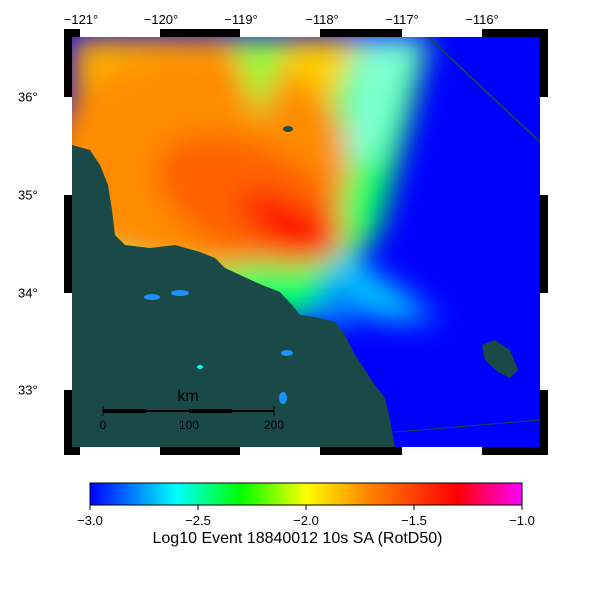  Describe the element at coordinates (306, 496) in the screenshot. I see `colorbar` at that location.